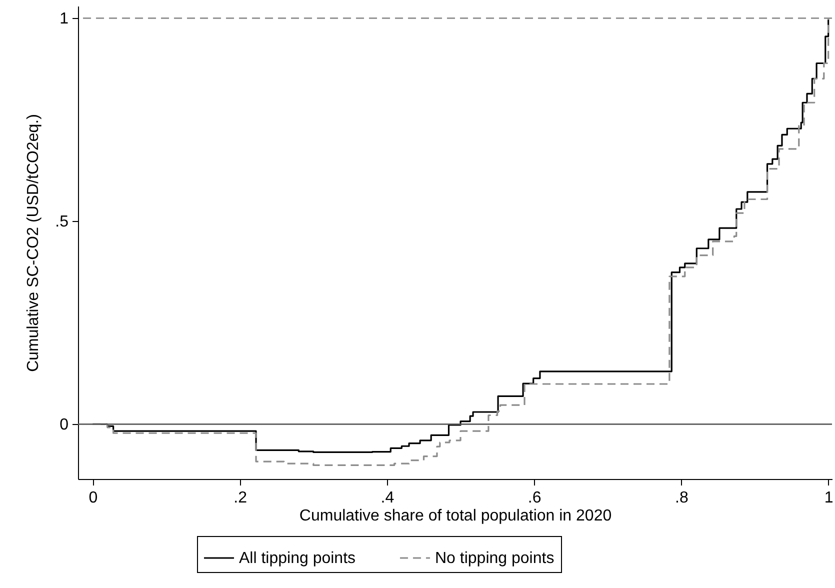  I want to click on y-tick-label: 0, so click(64, 425).